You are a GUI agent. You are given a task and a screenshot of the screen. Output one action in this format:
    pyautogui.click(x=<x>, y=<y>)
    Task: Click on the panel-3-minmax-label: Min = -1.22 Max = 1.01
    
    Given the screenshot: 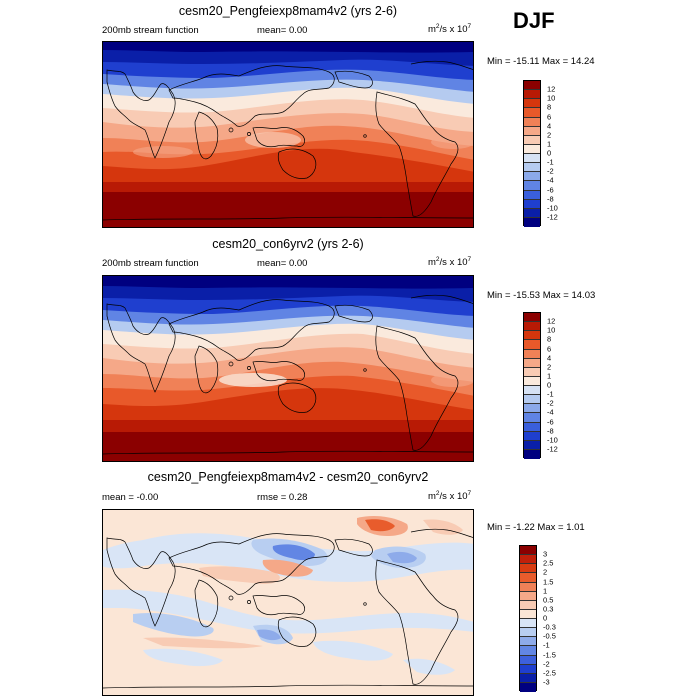 What is the action you would take?
    pyautogui.click(x=536, y=527)
    